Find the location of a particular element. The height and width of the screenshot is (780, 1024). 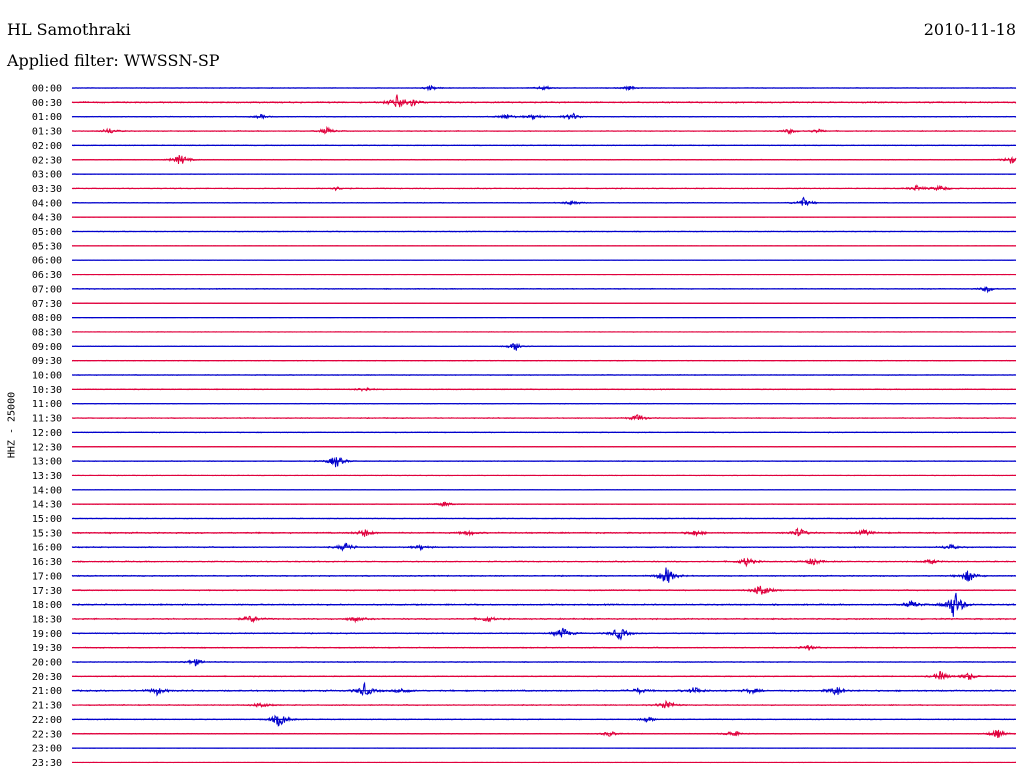

tick-label: 16:00 is located at coordinates (47, 548).